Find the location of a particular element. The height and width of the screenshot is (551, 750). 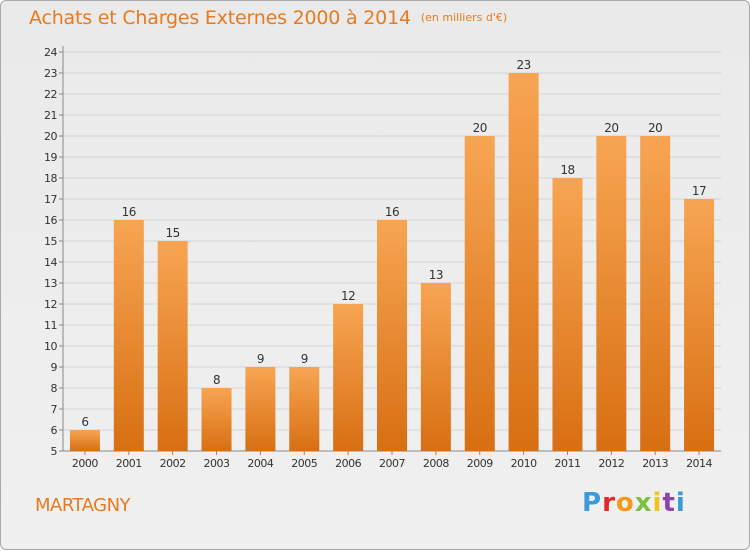

x-tick-label: 2014 is located at coordinates (699, 463).